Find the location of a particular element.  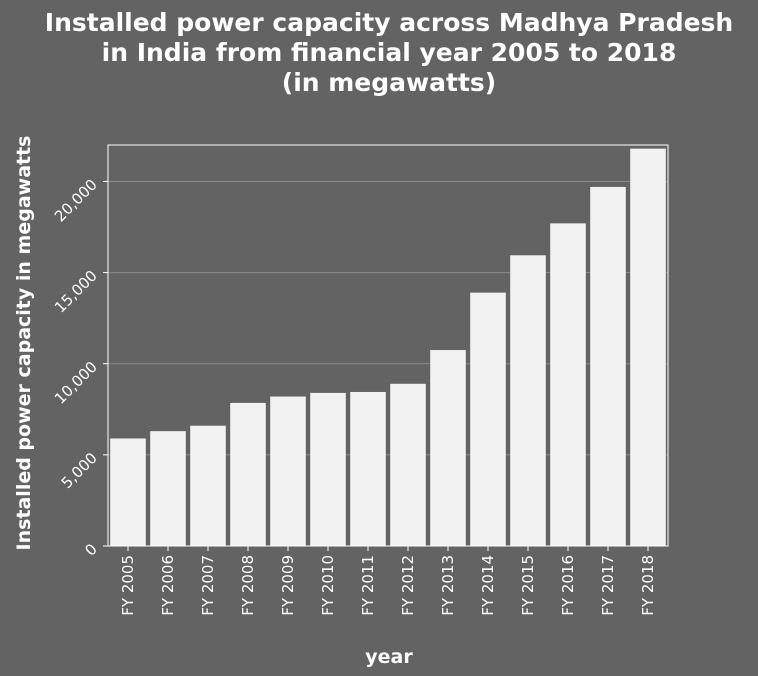

bar-fy-2017 is located at coordinates (608, 366).